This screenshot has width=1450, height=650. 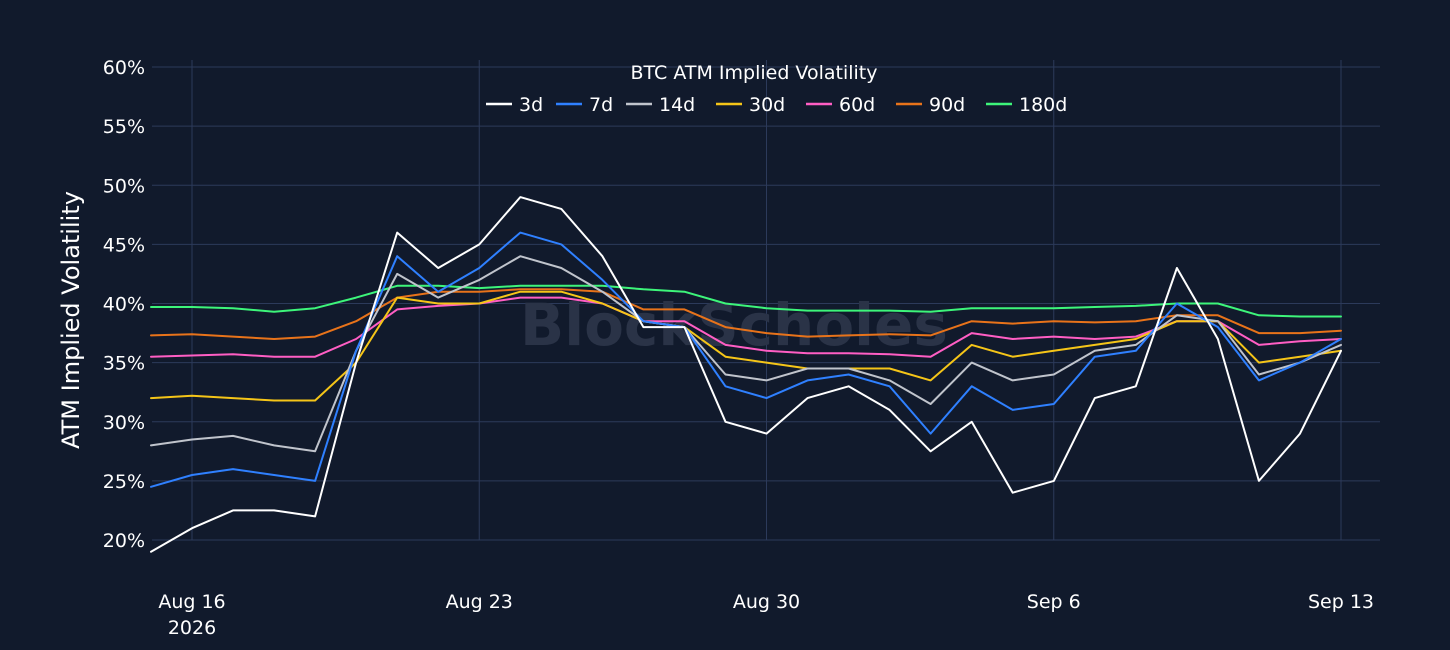 I want to click on legend-item-90d: 90d, so click(x=930, y=105).